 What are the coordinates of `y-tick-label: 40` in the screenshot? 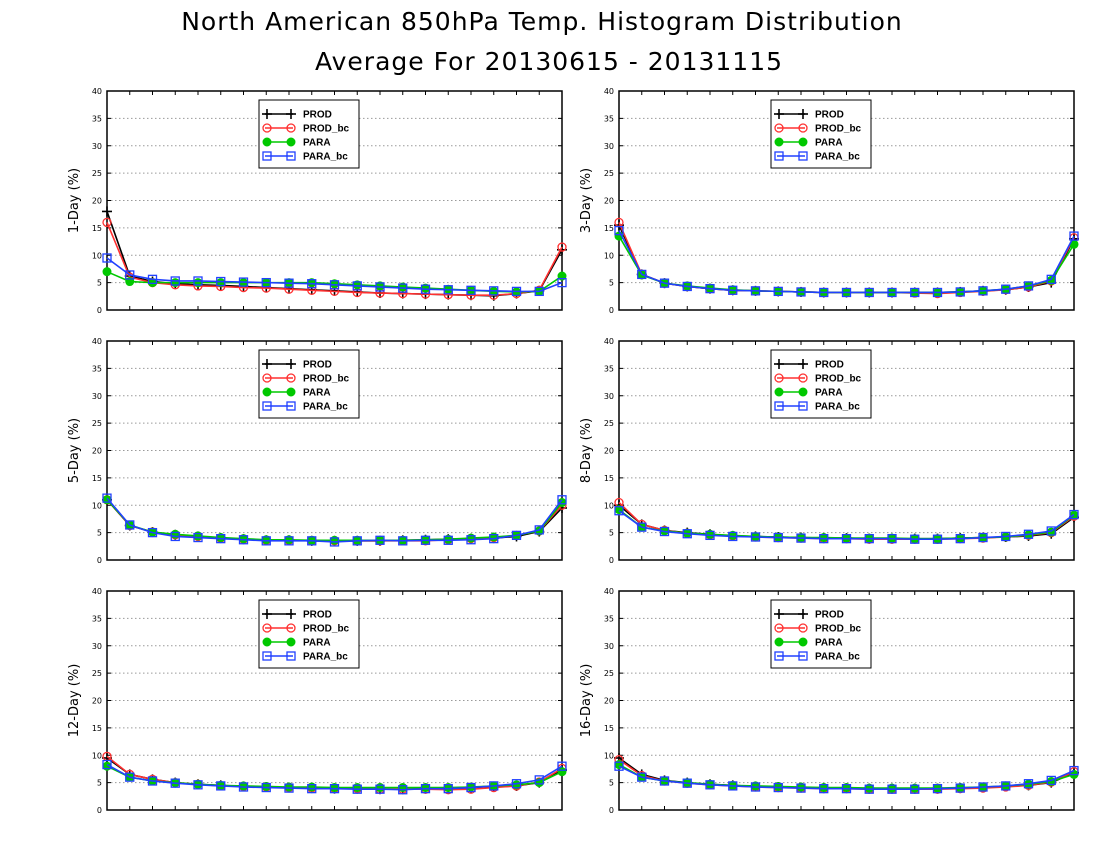 It's located at (609, 341).